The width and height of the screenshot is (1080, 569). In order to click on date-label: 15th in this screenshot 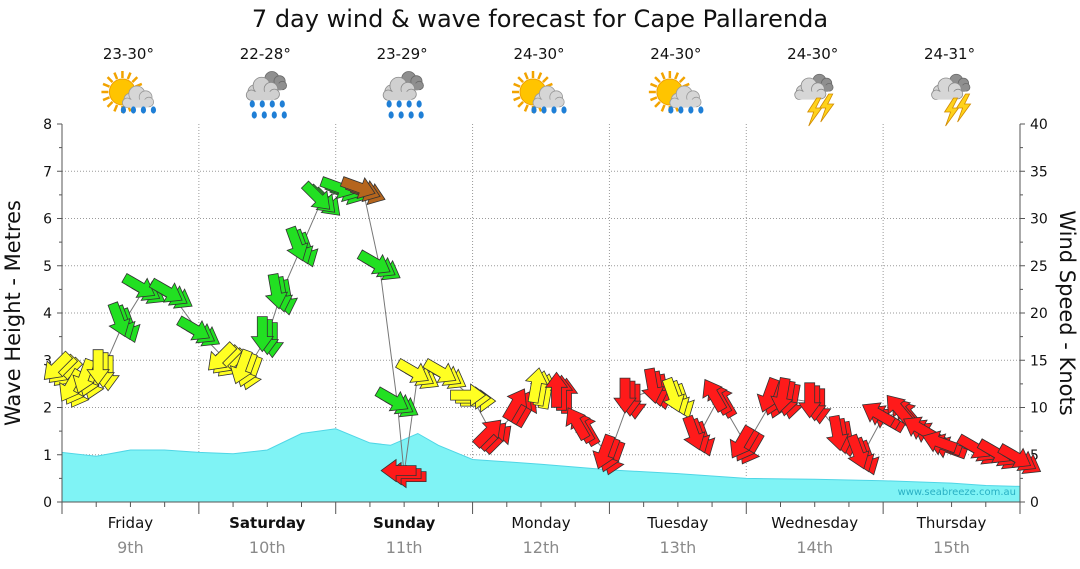, I will do `click(951, 547)`.